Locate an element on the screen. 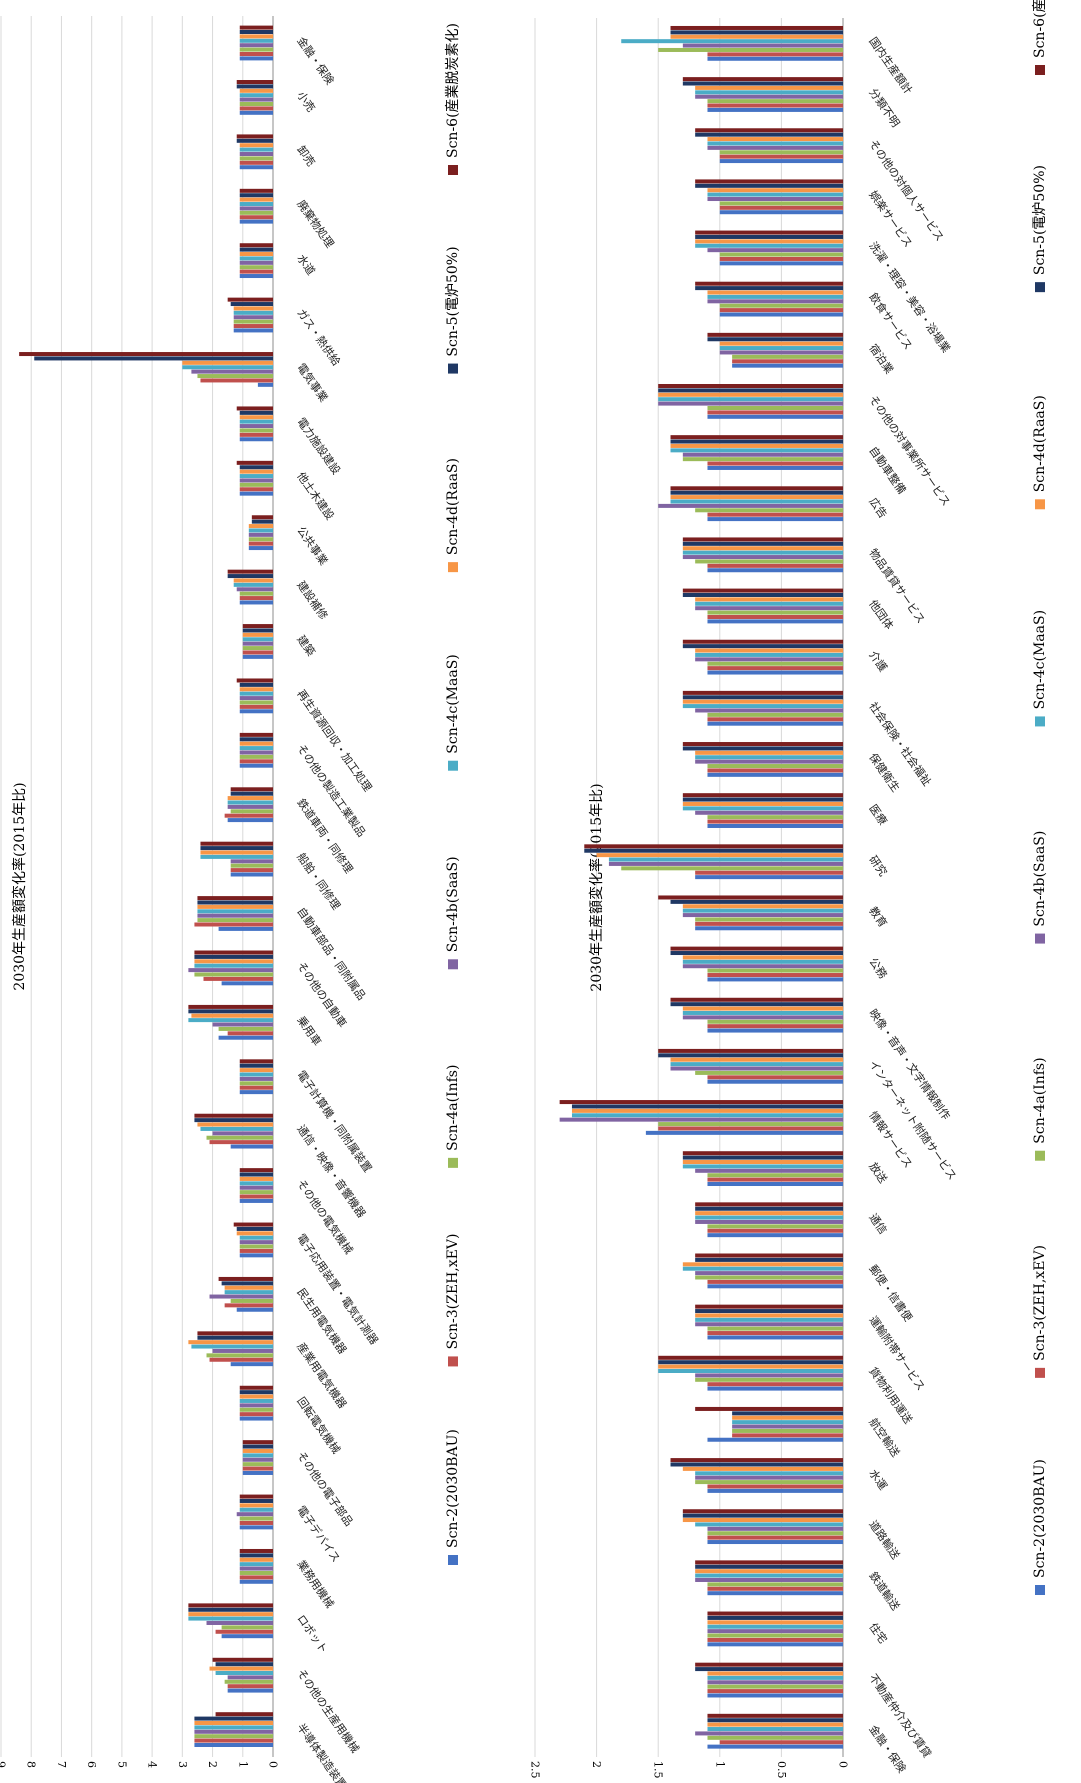  category-label: 医療 is located at coordinates (878, 815).